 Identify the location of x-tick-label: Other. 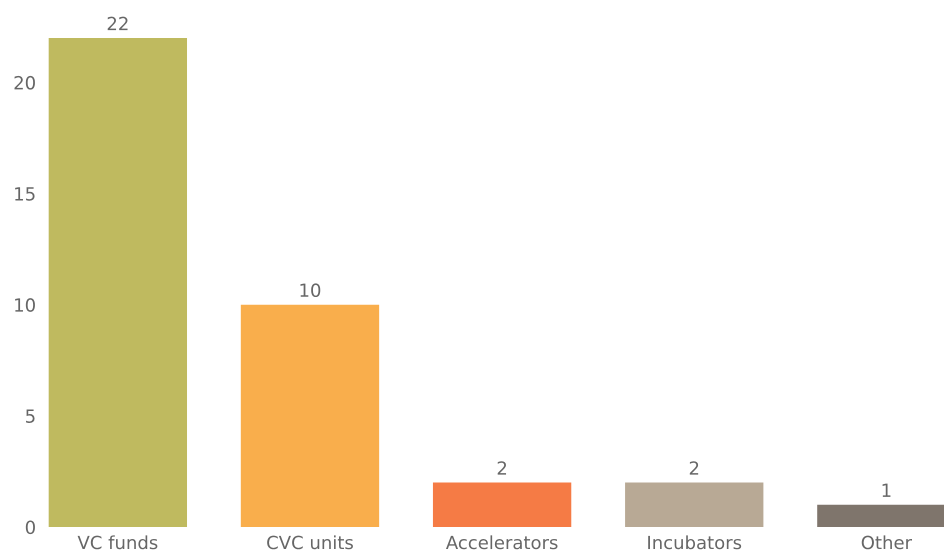
(887, 542).